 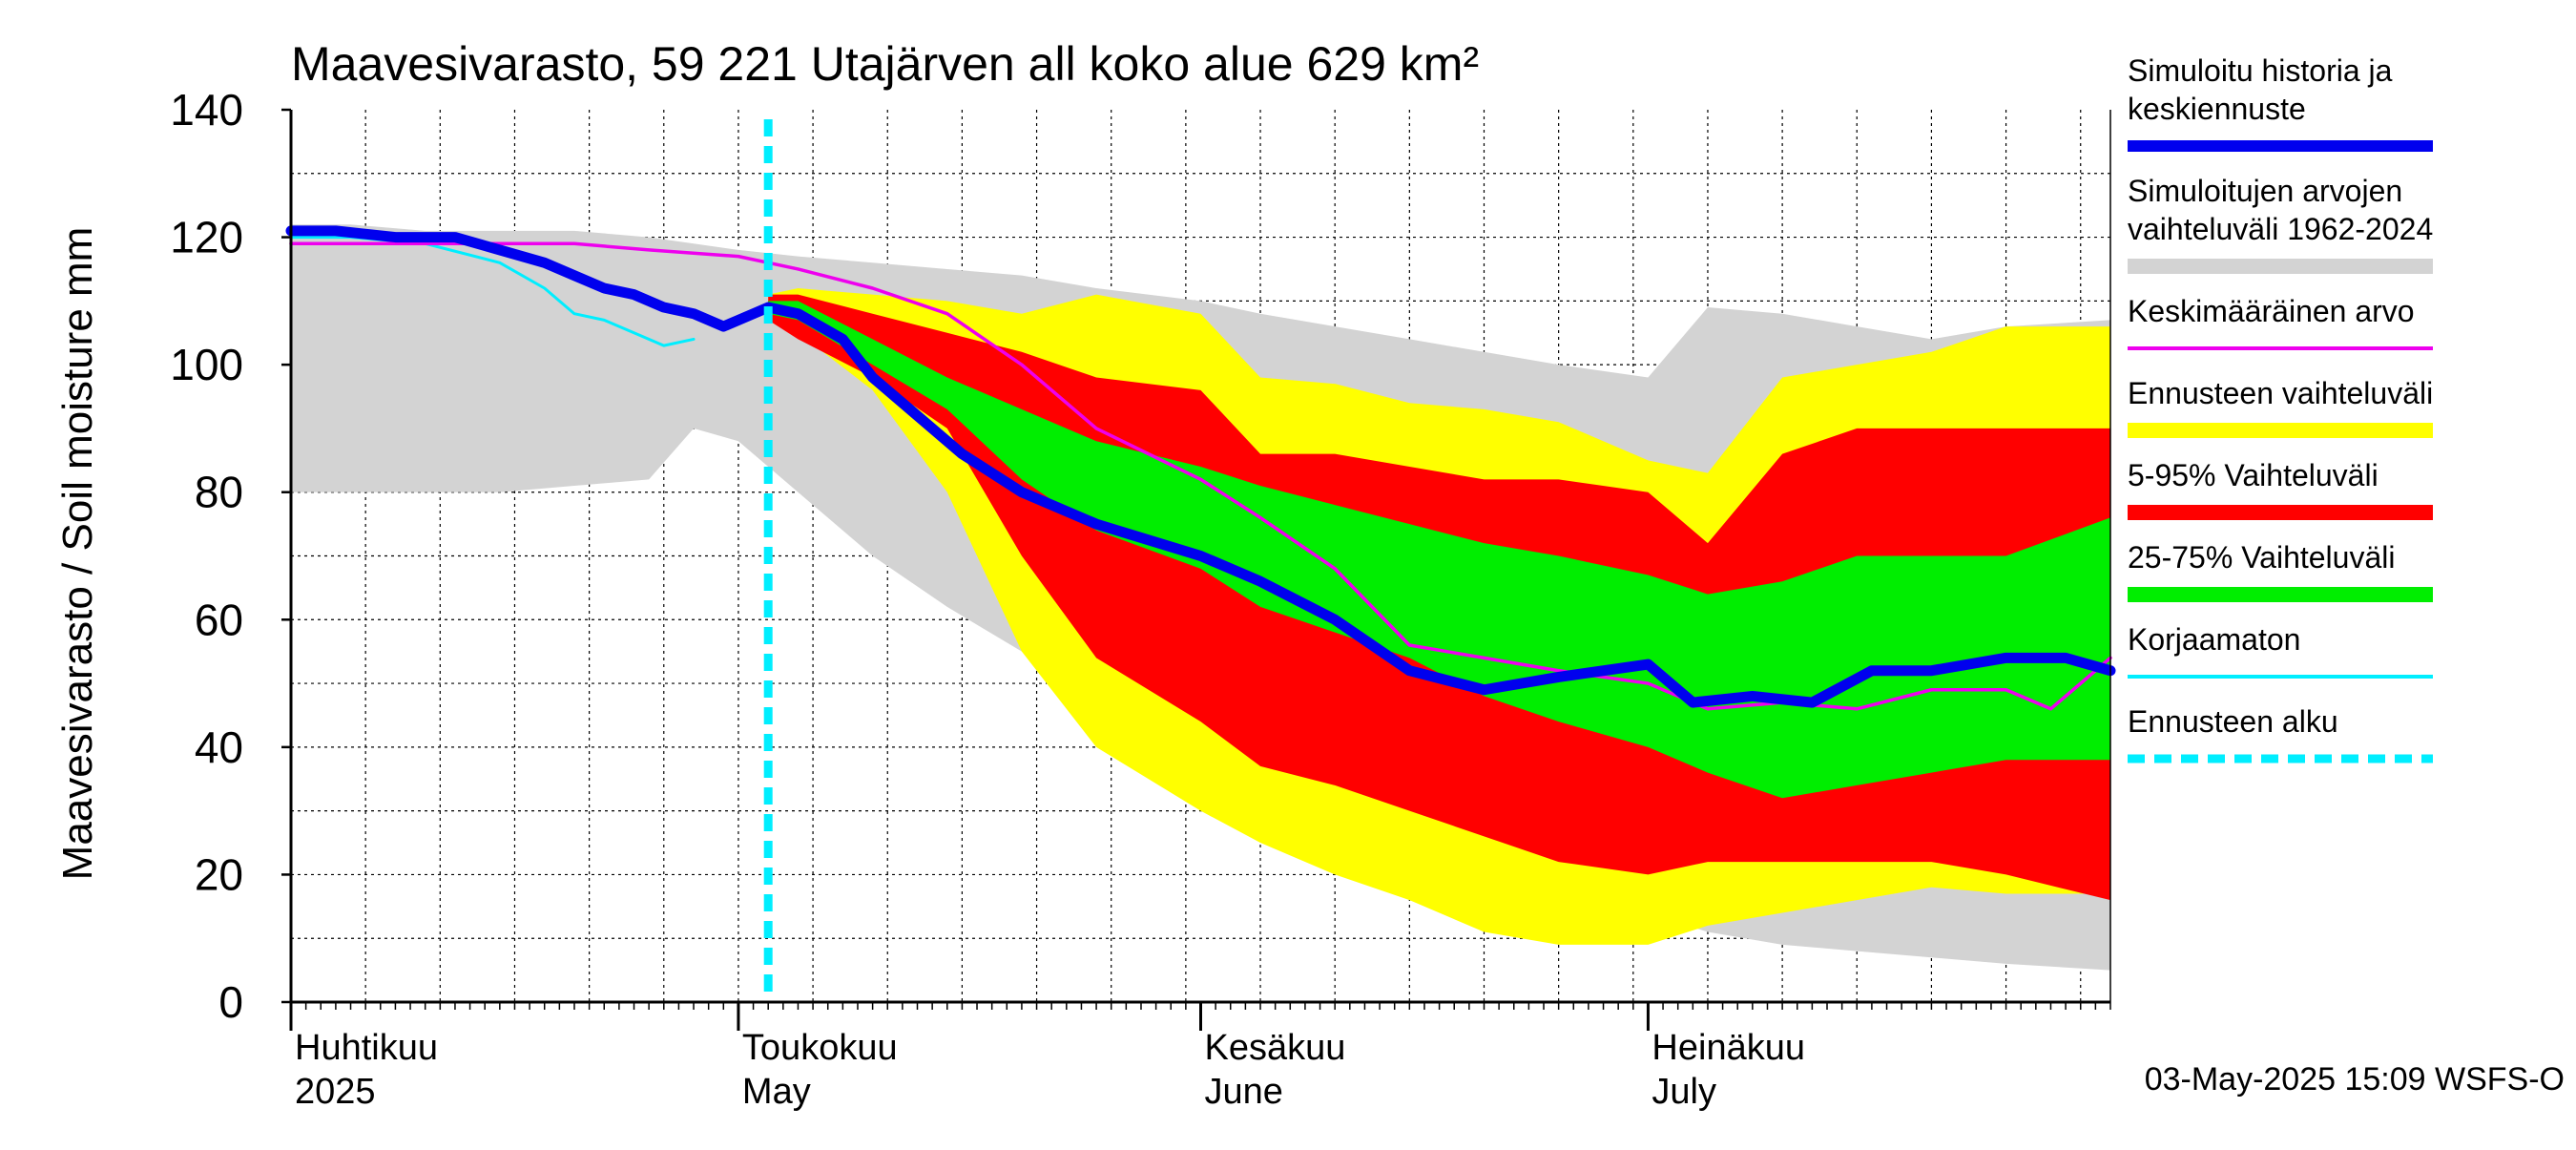 I want to click on x-month-sublabel: July, so click(x=1684, y=1092).